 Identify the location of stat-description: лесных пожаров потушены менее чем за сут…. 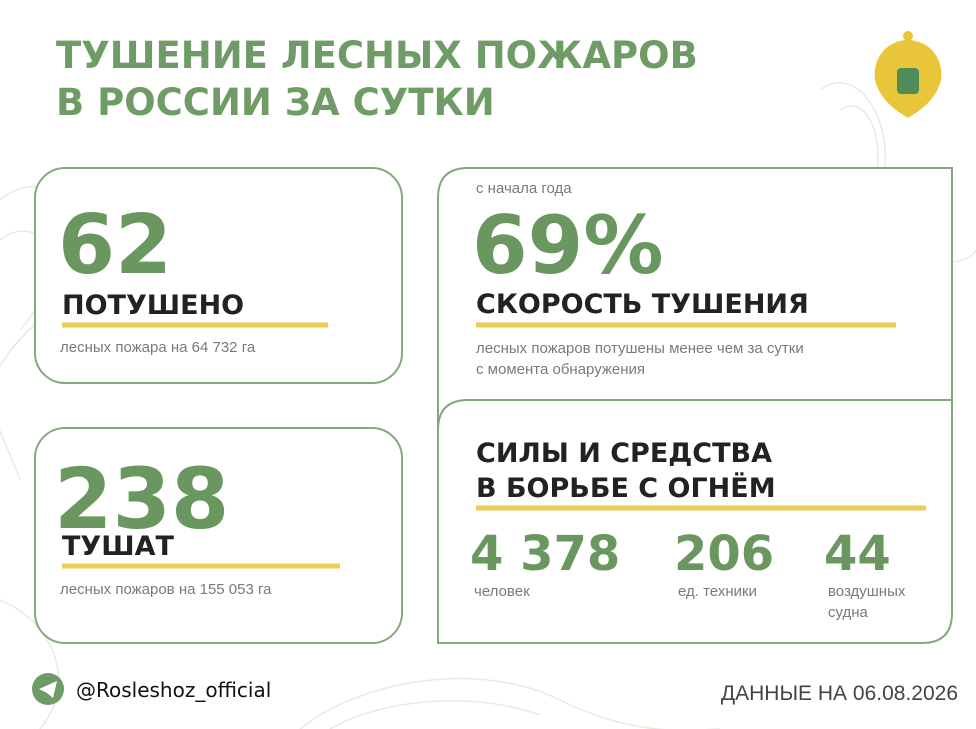
(640, 348).